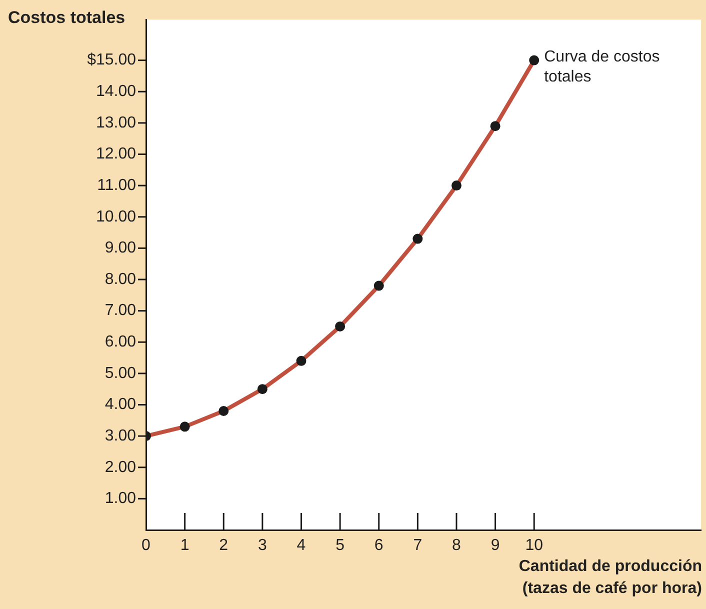 The width and height of the screenshot is (706, 609). Describe the element at coordinates (111, 60) in the screenshot. I see `y-tick-label: $15.00` at that location.